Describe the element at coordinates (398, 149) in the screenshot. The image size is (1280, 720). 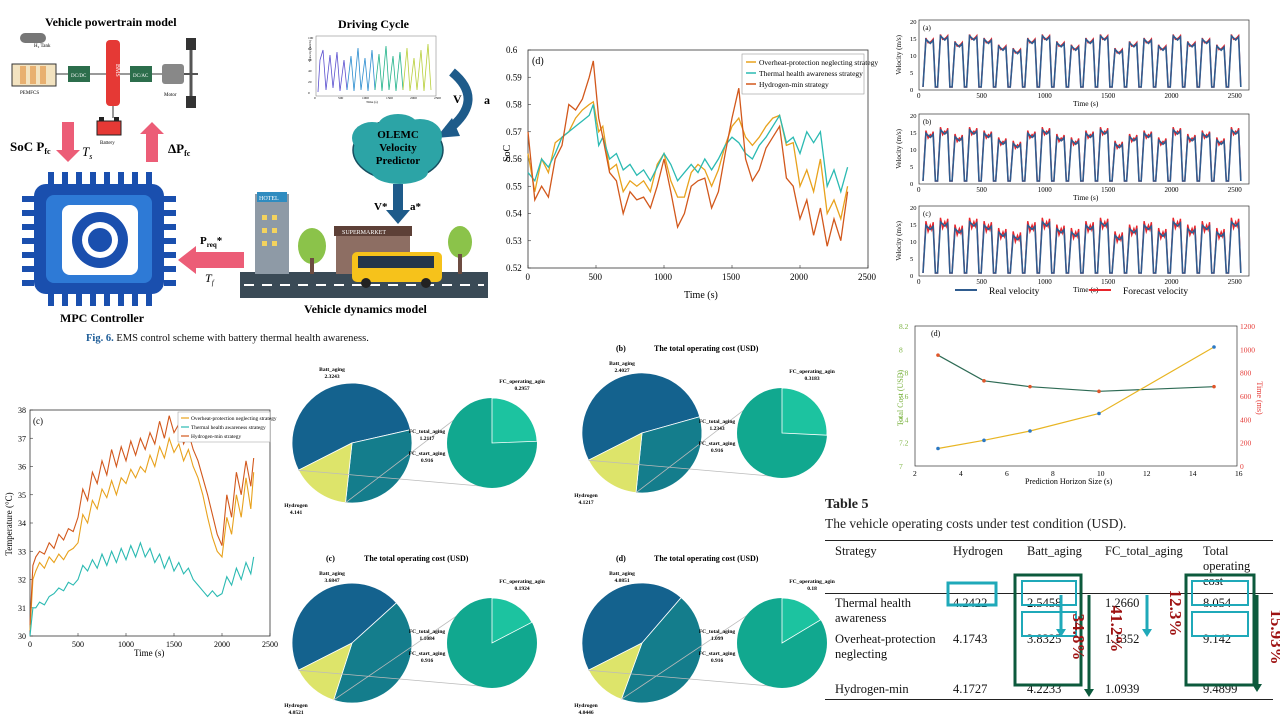
I see `predictor-cloud-icon` at that location.